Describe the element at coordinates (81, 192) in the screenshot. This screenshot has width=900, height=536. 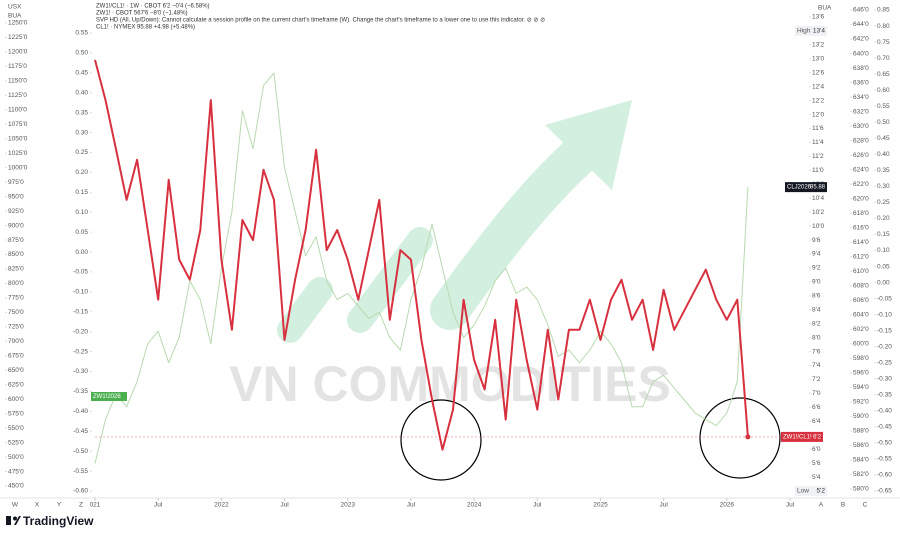
I see `y-tick-label: 0.15` at that location.